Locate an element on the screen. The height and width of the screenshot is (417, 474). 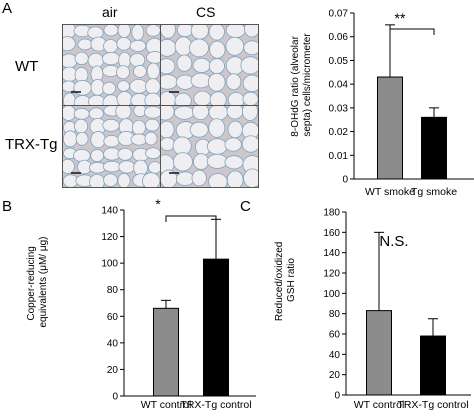
y-tick-label: 0.01 is located at coordinates (339, 156).